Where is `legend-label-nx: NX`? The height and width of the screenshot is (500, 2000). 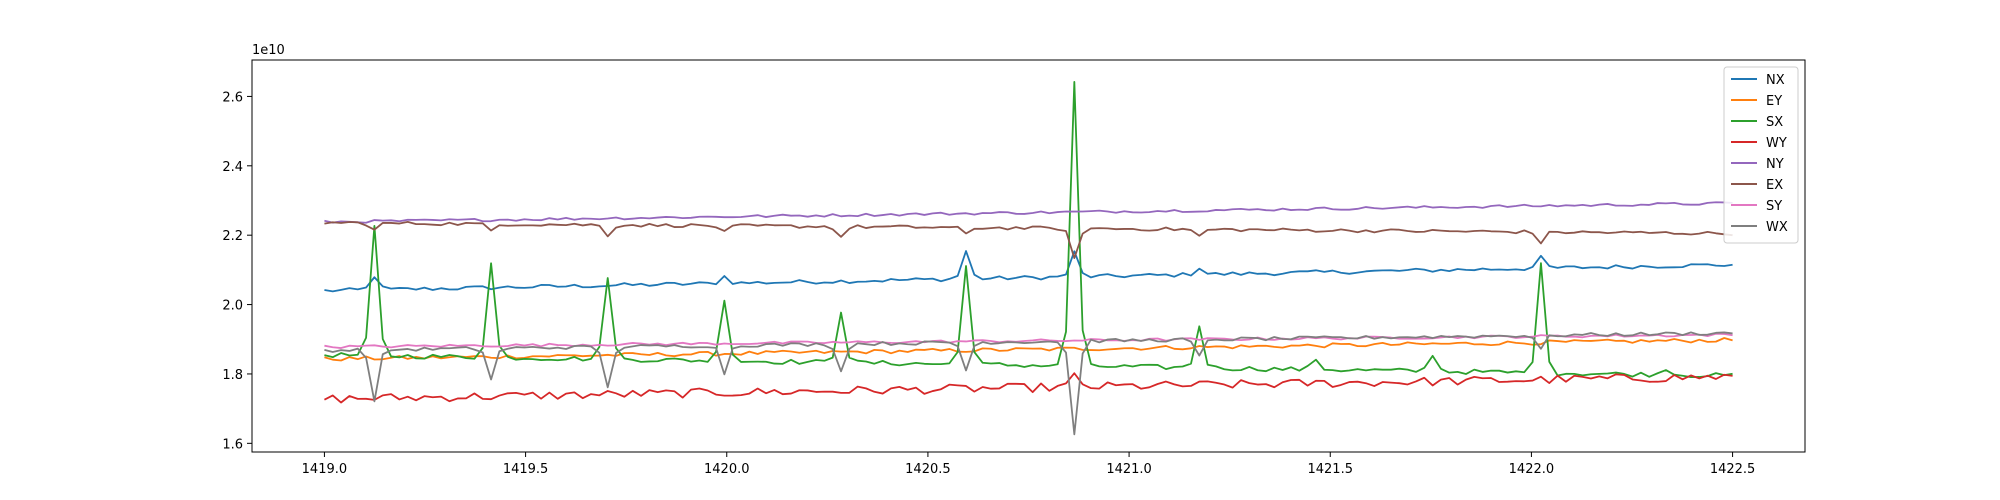
legend-label-nx: NX is located at coordinates (1775, 80).